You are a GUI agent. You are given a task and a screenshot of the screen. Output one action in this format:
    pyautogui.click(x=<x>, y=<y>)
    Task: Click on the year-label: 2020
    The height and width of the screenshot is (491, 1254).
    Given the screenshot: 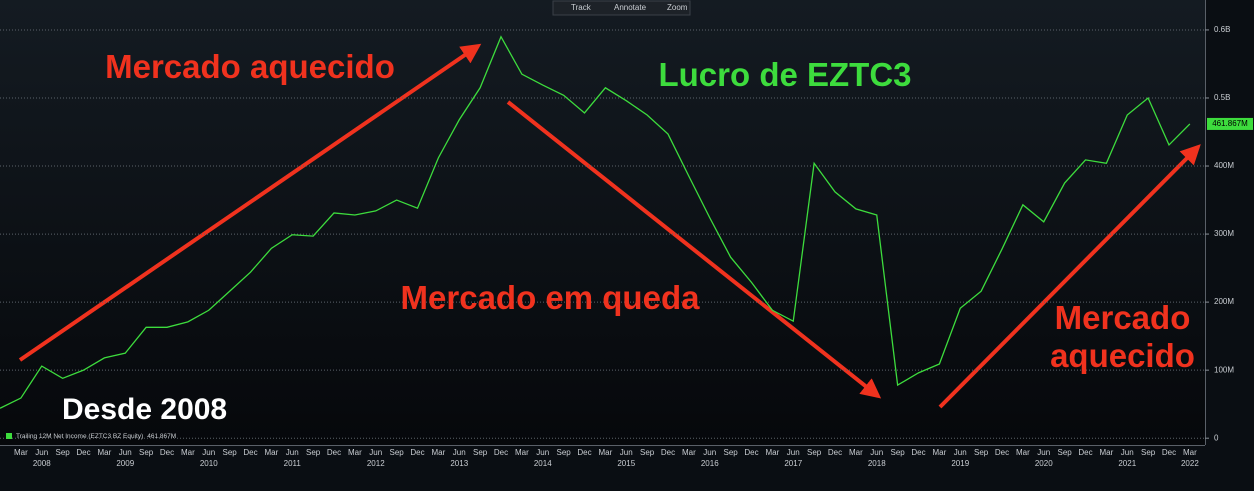 What is the action you would take?
    pyautogui.click(x=1044, y=463)
    